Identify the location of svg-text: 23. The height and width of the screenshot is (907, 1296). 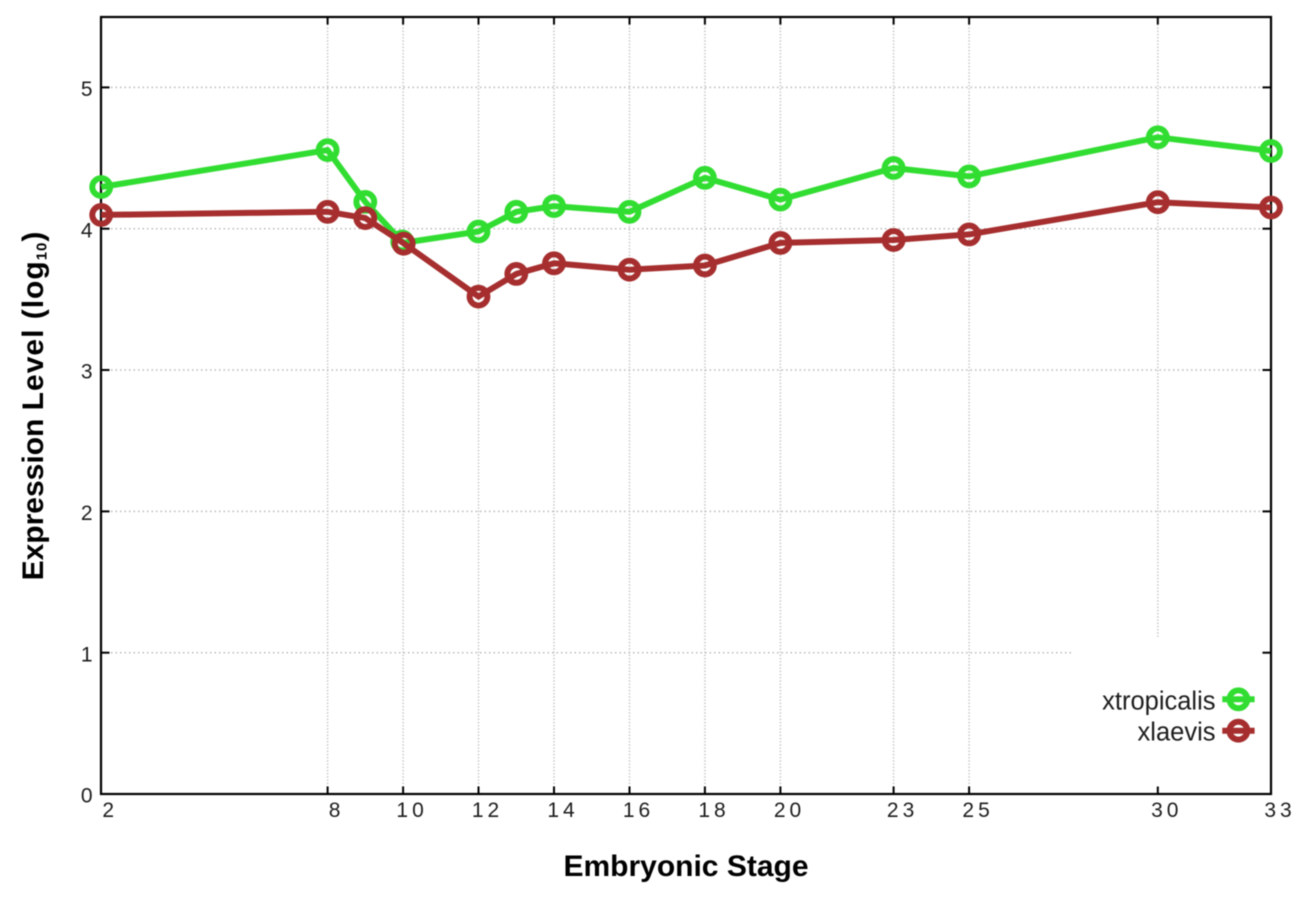
(902, 810).